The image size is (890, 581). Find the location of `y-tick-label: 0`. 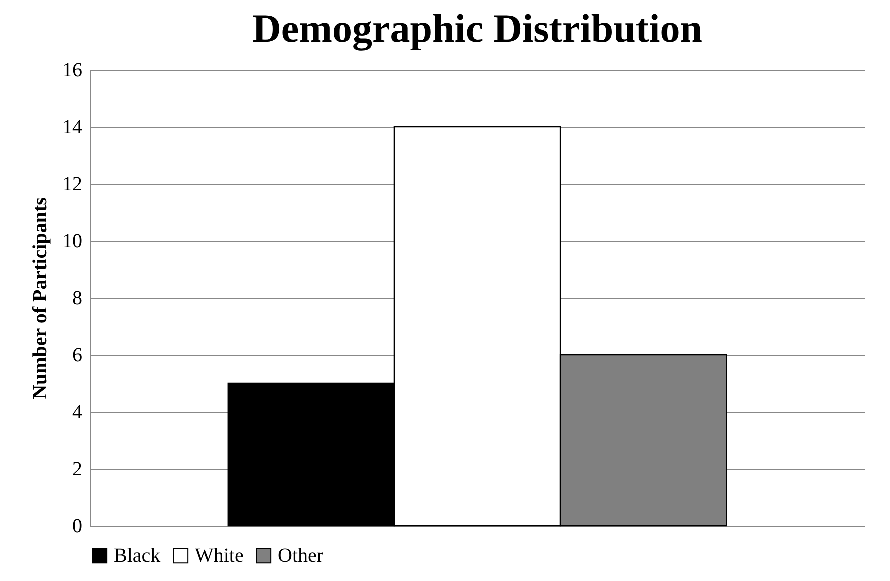

y-tick-label: 0 is located at coordinates (77, 527).